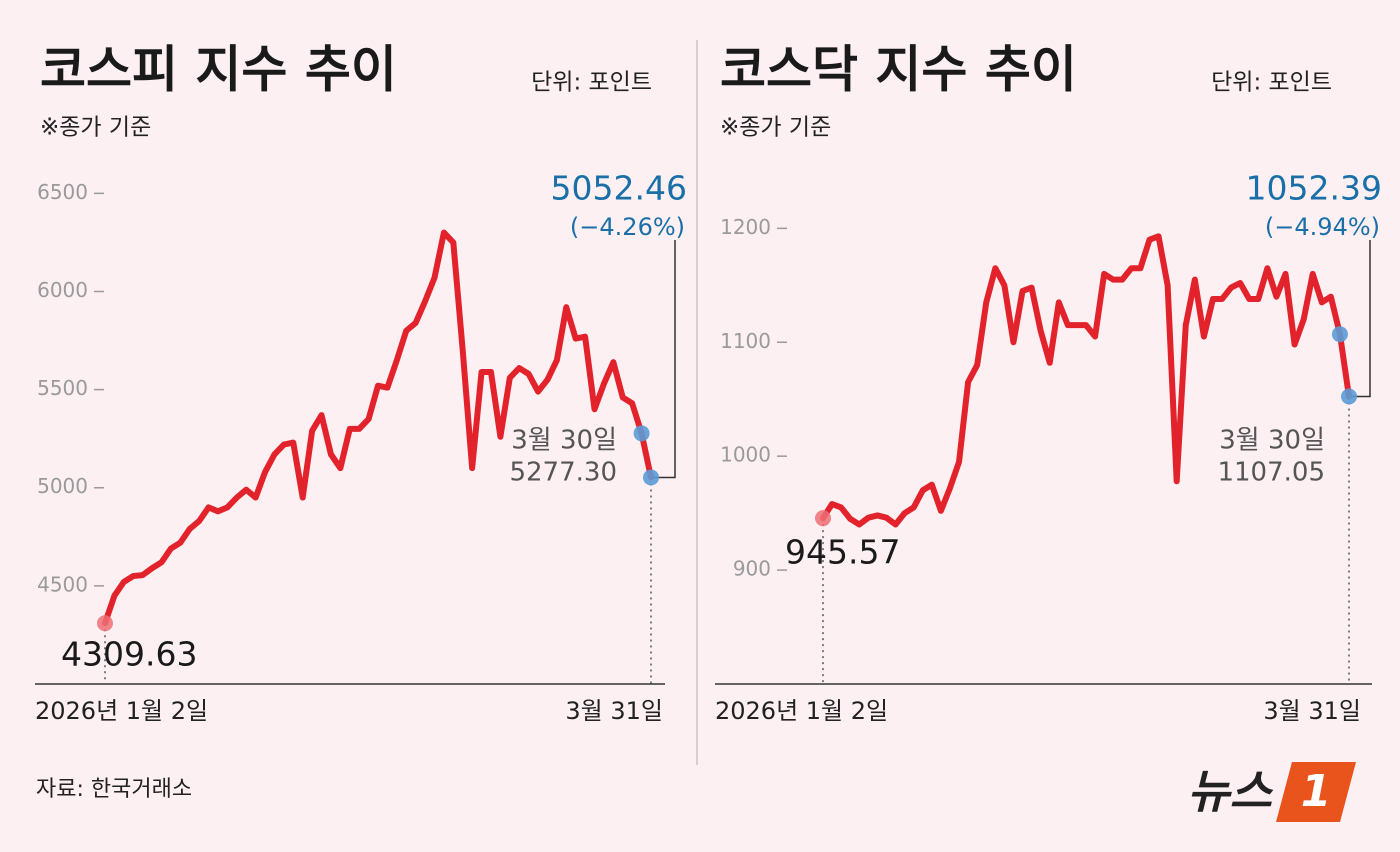 This screenshot has height=852, width=1400. What do you see at coordinates (62, 192) in the screenshot?
I see `y-tick-label: 6500` at bounding box center [62, 192].